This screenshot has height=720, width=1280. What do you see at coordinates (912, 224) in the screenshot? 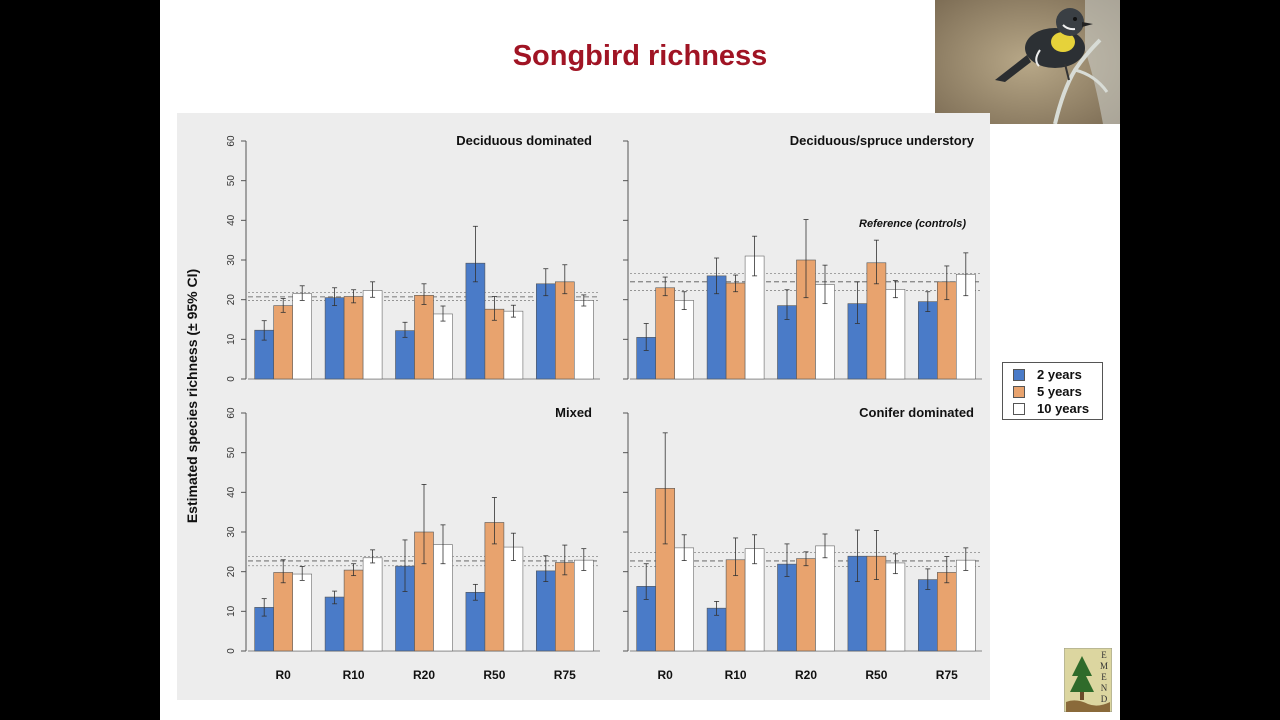
I see `reference-annotation: Reference (controls)` at bounding box center [912, 224].